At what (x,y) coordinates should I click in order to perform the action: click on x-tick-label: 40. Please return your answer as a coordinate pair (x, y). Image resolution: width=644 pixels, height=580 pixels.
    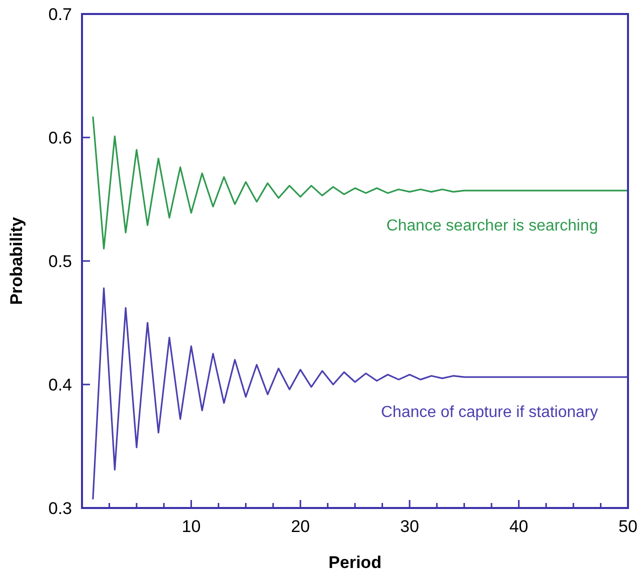
    Looking at the image, I should click on (518, 526).